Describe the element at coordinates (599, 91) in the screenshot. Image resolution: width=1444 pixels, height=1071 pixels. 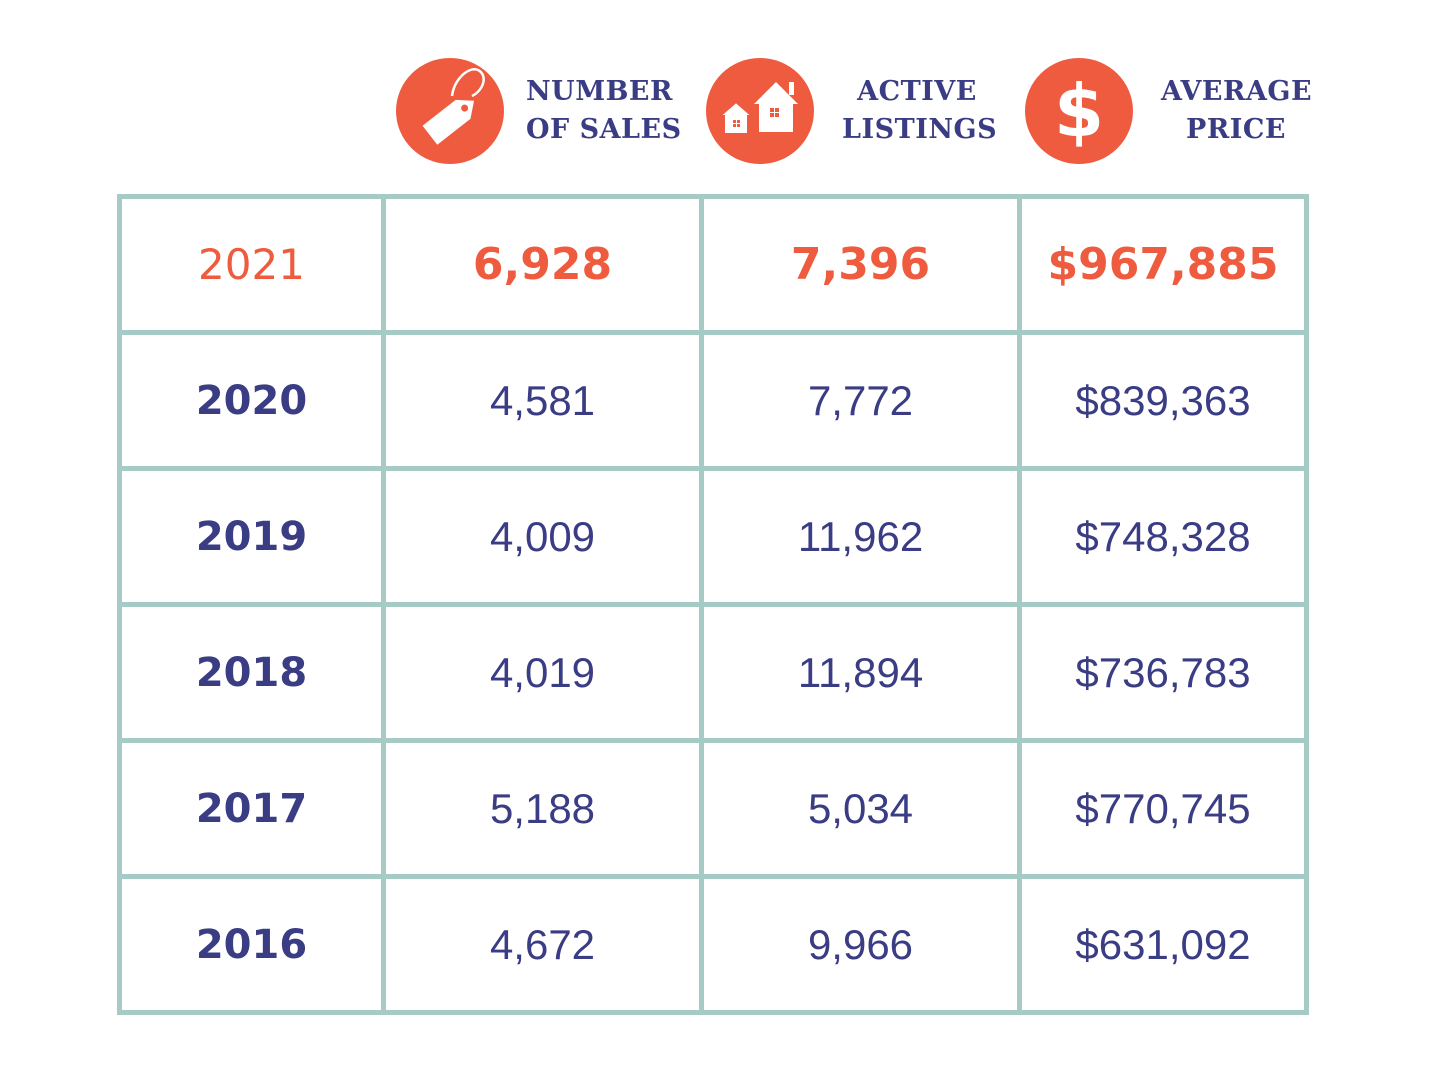
I see `header-label-line: NUMBER` at that location.